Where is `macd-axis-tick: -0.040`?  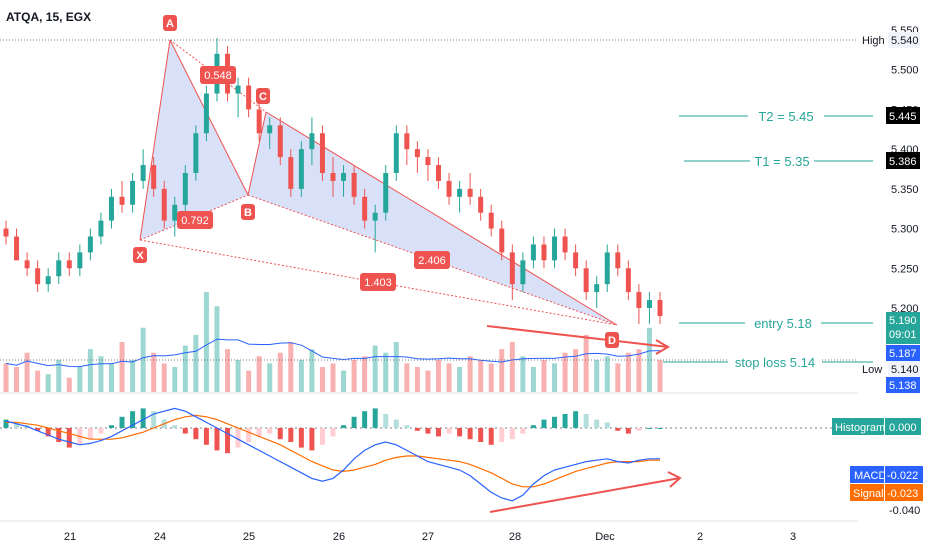
macd-axis-tick: -0.040 is located at coordinates (904, 511).